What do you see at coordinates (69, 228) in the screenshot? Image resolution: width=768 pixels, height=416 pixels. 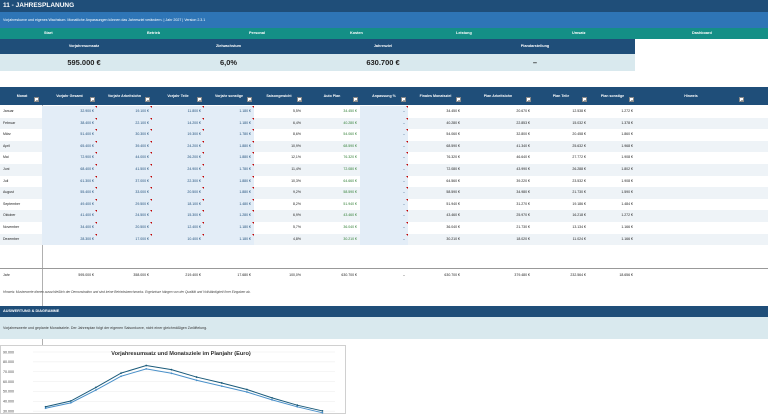 I see `table-cell: 34.400 €` at bounding box center [69, 228].